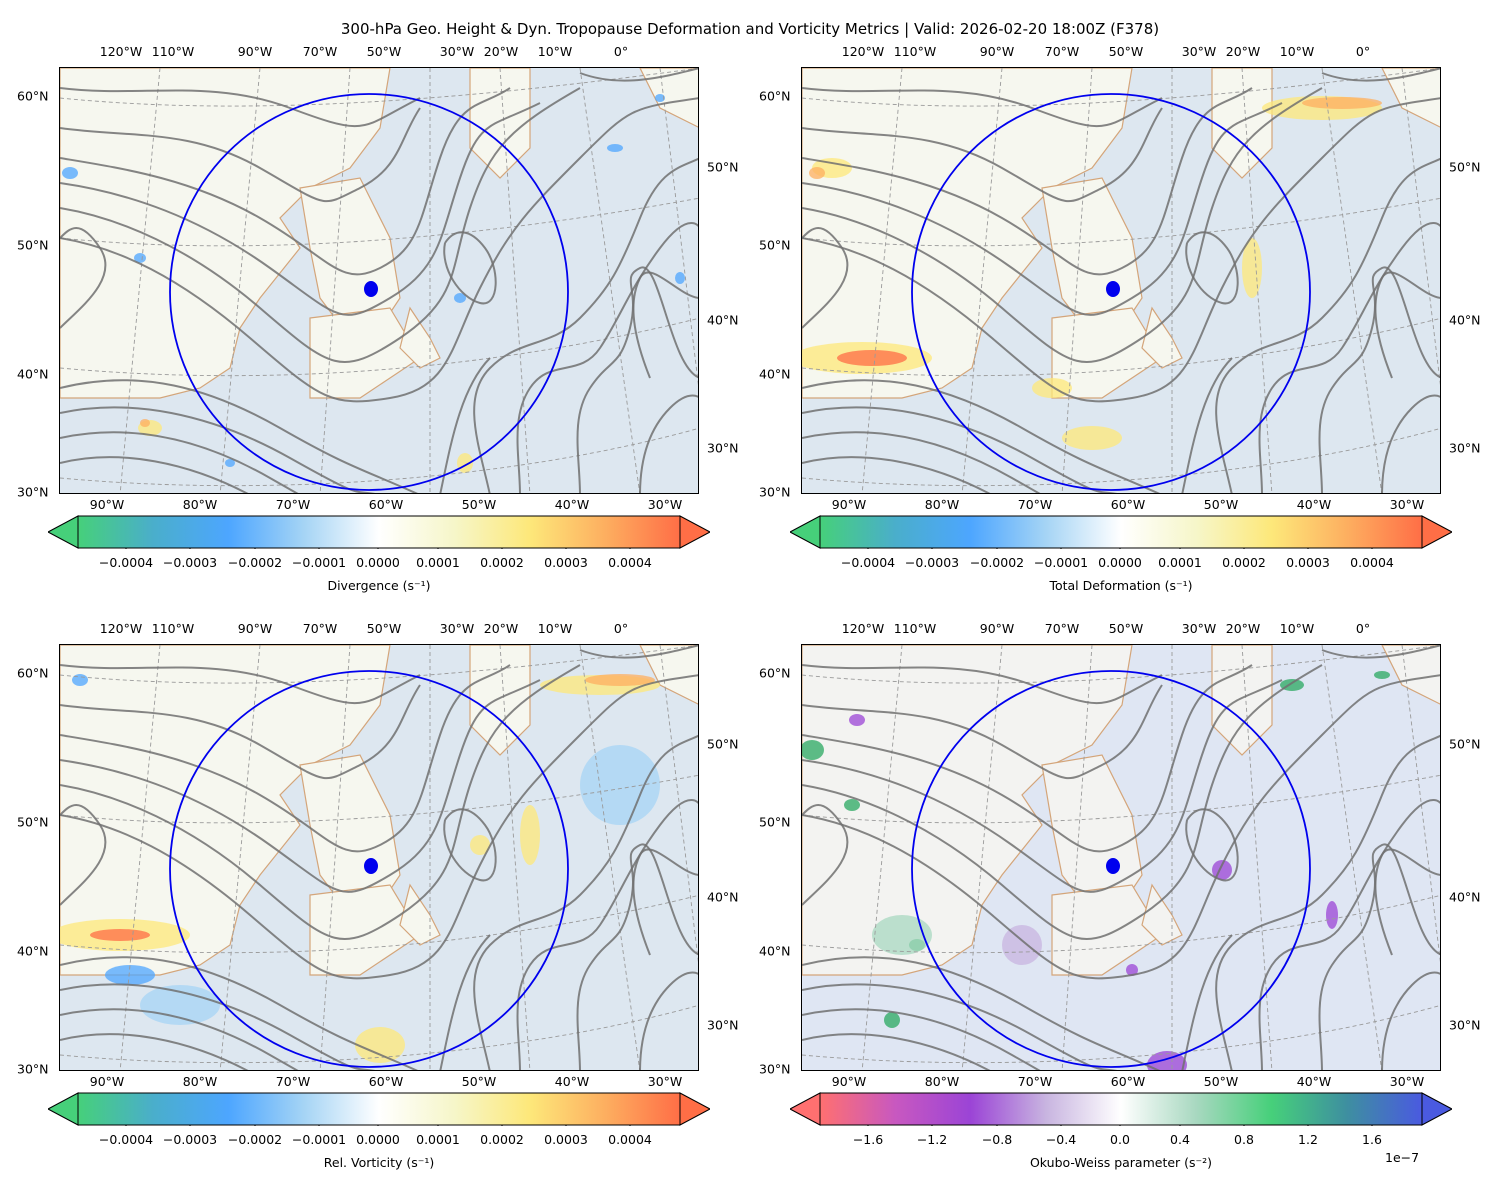 This screenshot has width=1500, height=1200. I want to click on right-latitude-label: 50°N, so click(1465, 744).